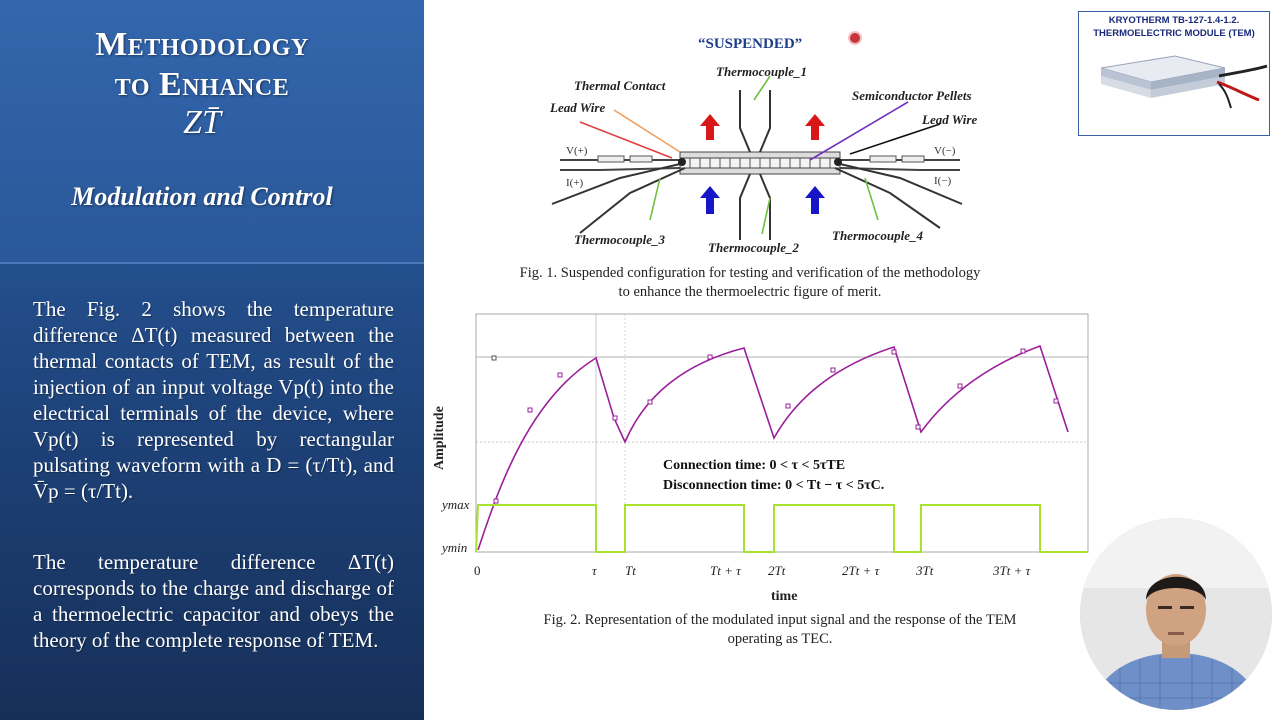  Describe the element at coordinates (949, 119) in the screenshot. I see `label-lead-wire-right: Lead Wire` at that location.